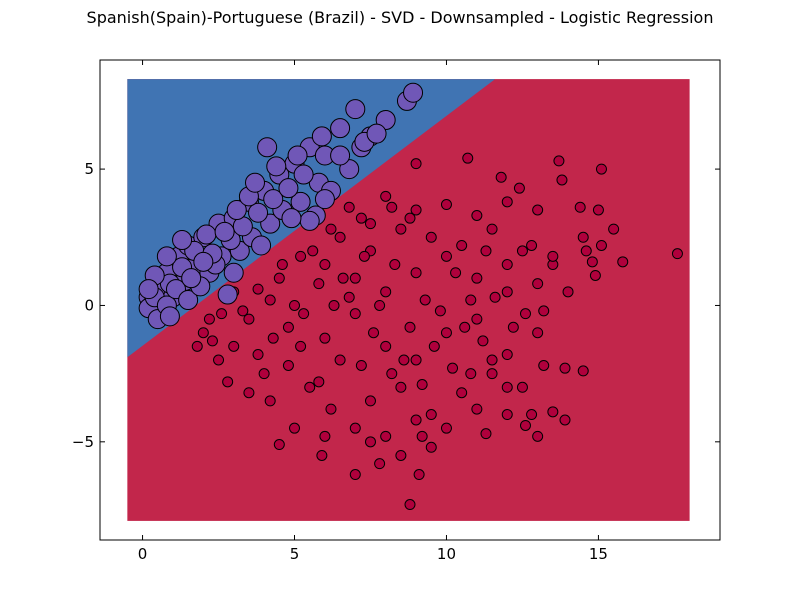 Image resolution: width=800 pixels, height=600 pixels. I want to click on x-tick-label: 5, so click(295, 554).